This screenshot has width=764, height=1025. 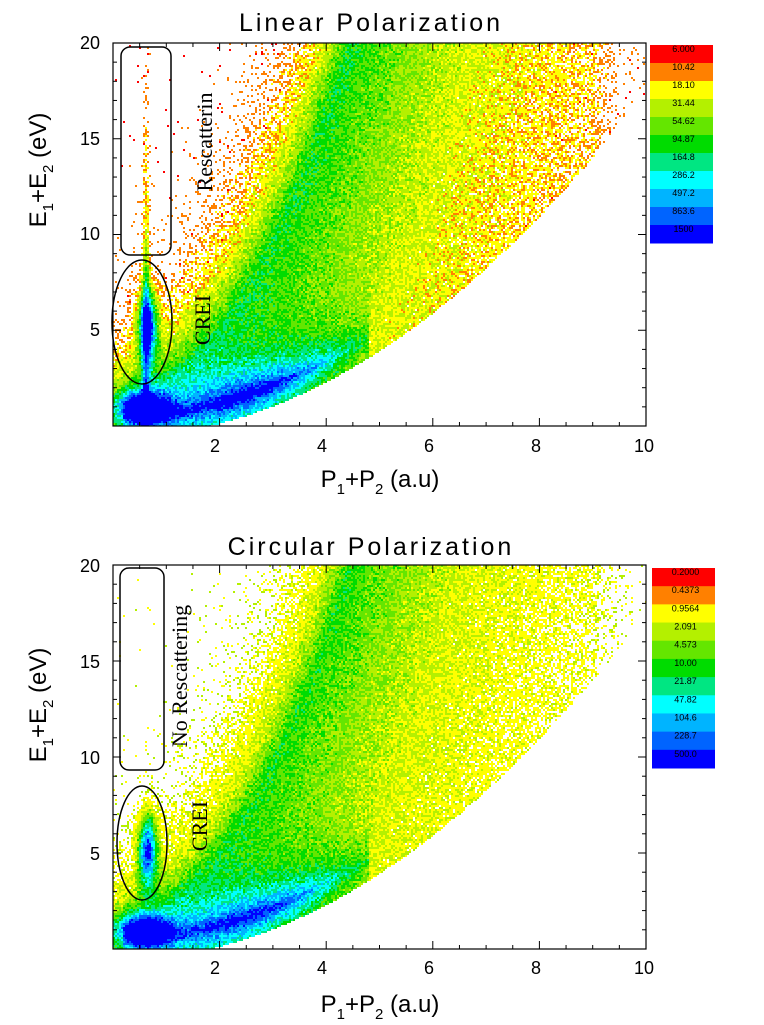 I want to click on colorbar-label: 47.82, so click(x=685, y=699).